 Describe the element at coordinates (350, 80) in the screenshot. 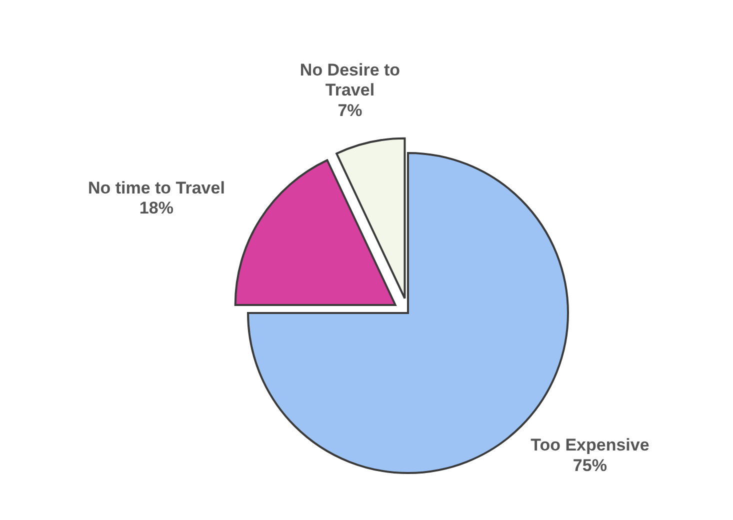

I see `slice-label: No Desire to Travel` at that location.